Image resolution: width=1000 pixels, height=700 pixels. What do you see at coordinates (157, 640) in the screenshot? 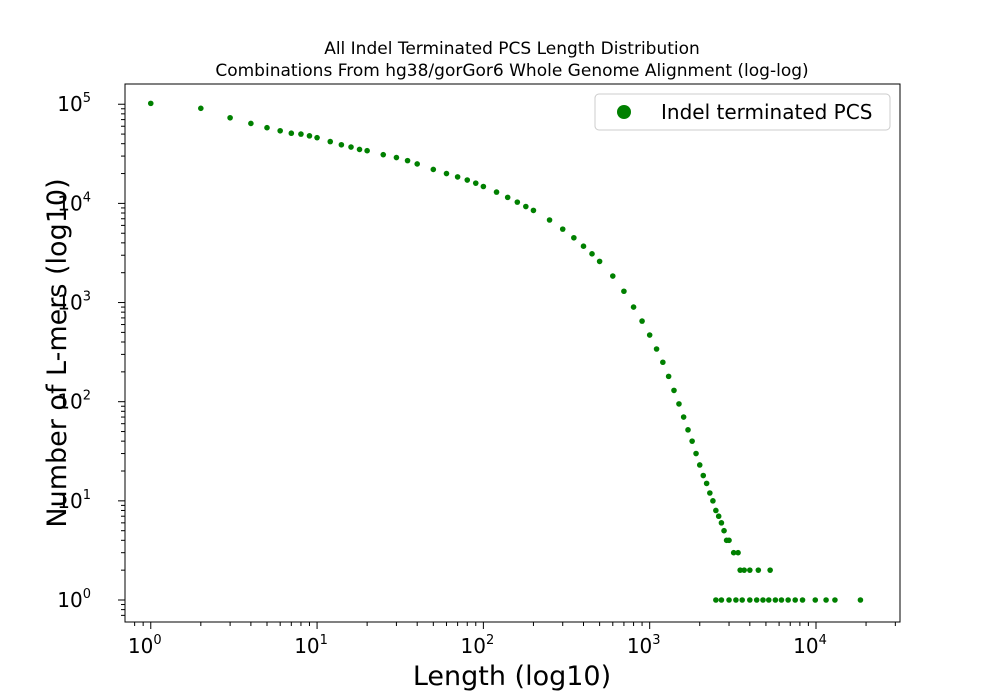
I see `x-tick-exponent: 0` at bounding box center [157, 640].